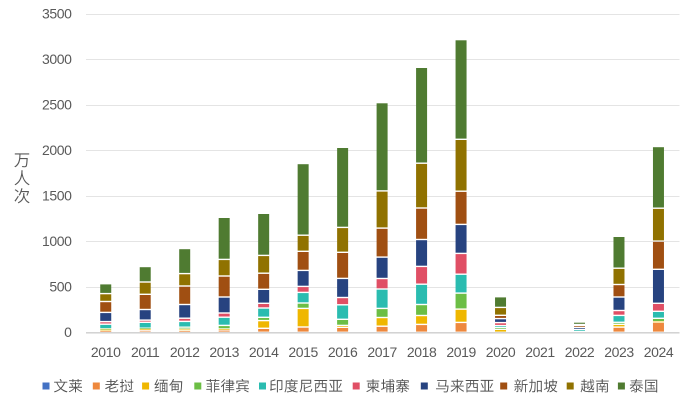 This screenshot has height=406, width=694. What do you see at coordinates (106, 352) in the screenshot?
I see `svg-text: 2010` at bounding box center [106, 352].